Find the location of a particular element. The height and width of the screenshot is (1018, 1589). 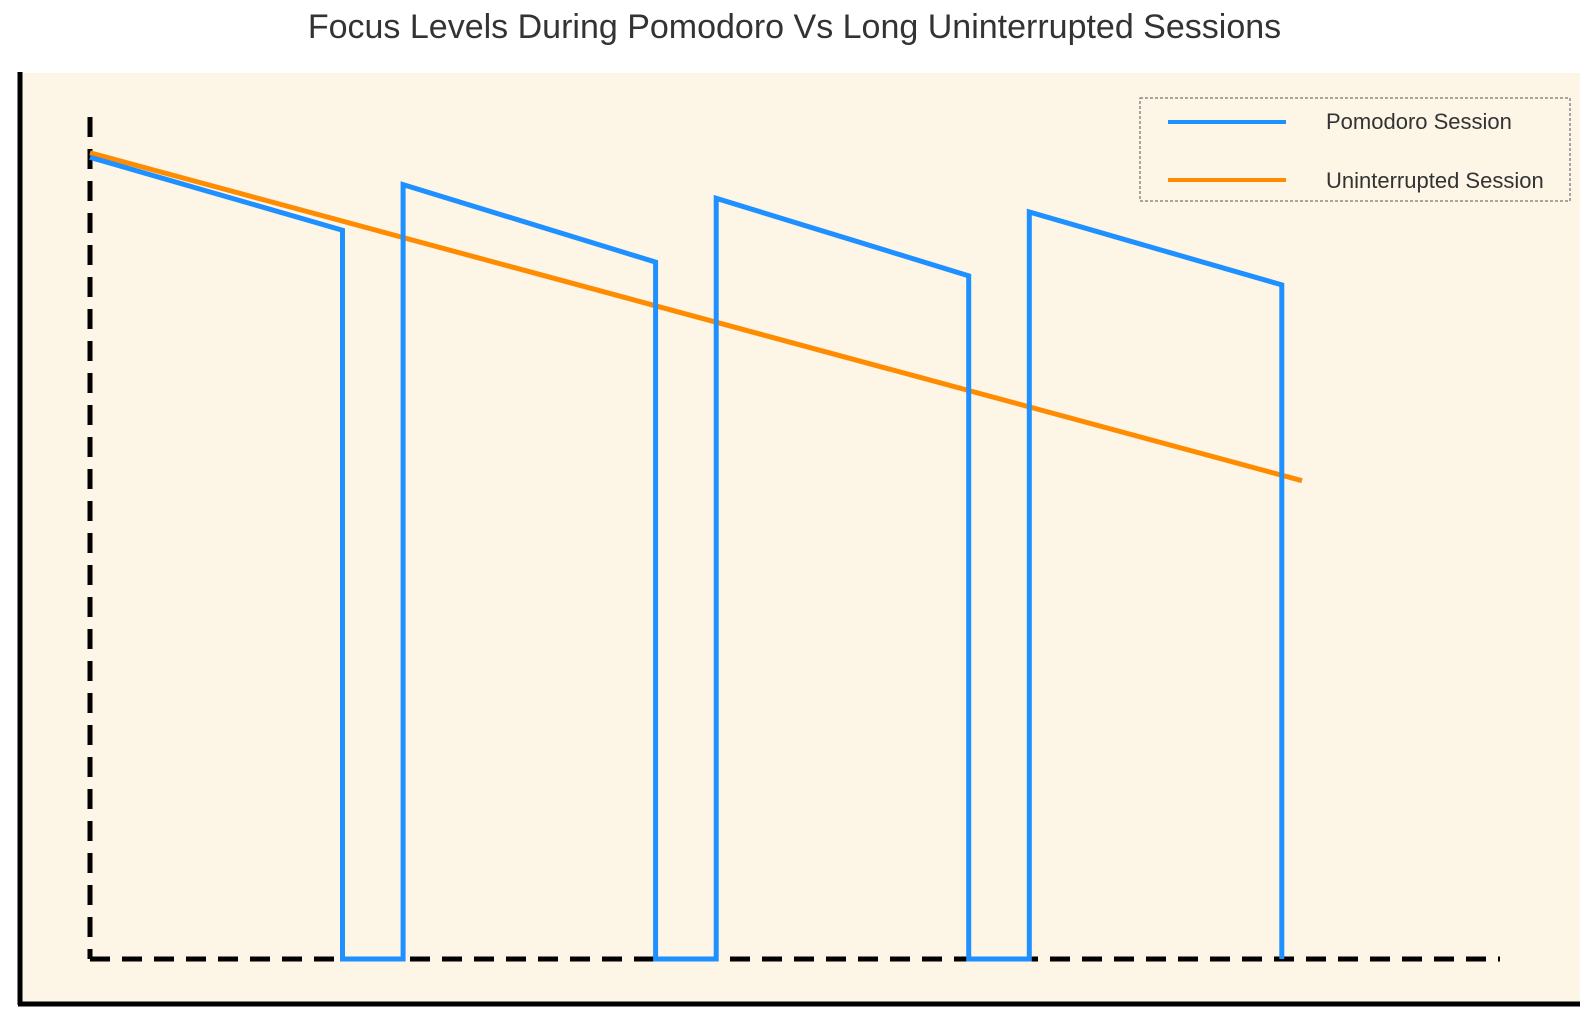

legend-label-pomodoro: Pomodoro Session is located at coordinates (1419, 121).